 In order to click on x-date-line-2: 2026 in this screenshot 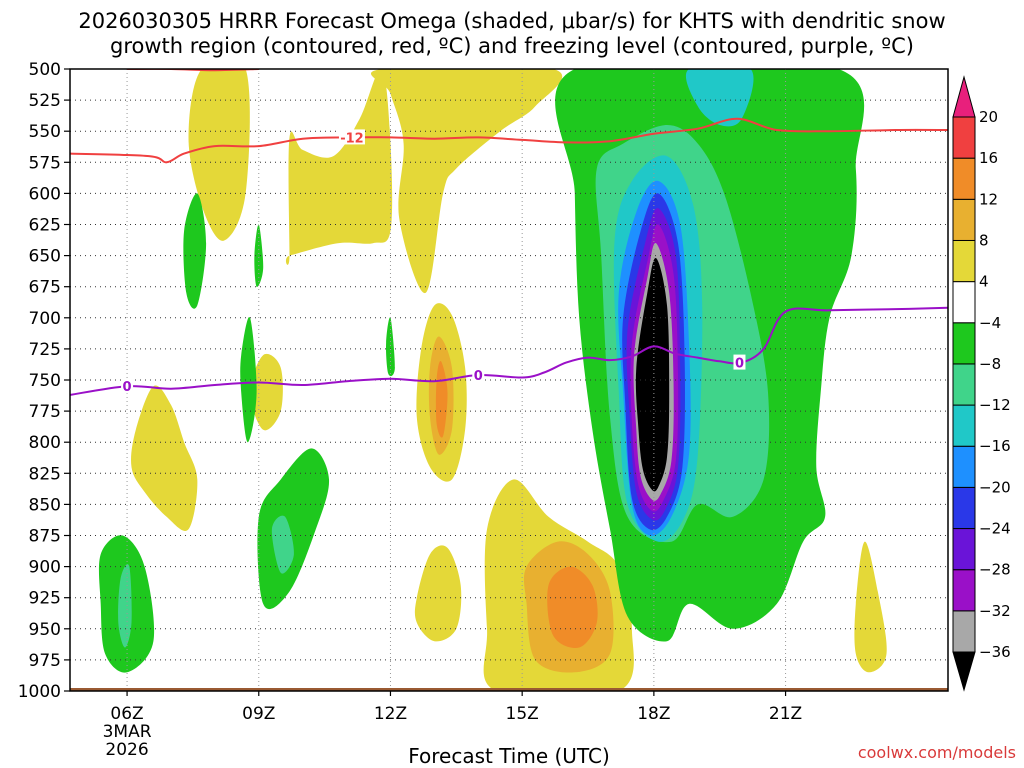, I will do `click(126, 750)`.